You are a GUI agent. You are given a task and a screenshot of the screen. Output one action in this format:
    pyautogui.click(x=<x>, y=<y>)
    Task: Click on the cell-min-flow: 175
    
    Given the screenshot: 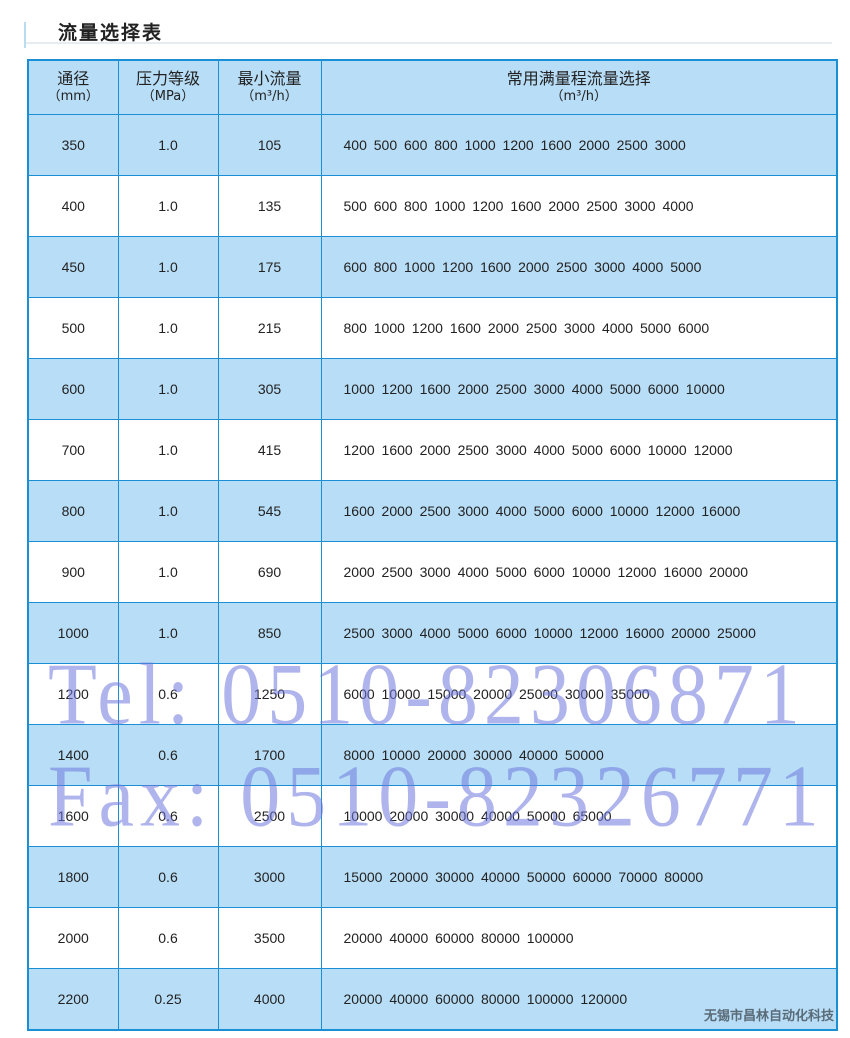 What is the action you would take?
    pyautogui.click(x=269, y=267)
    